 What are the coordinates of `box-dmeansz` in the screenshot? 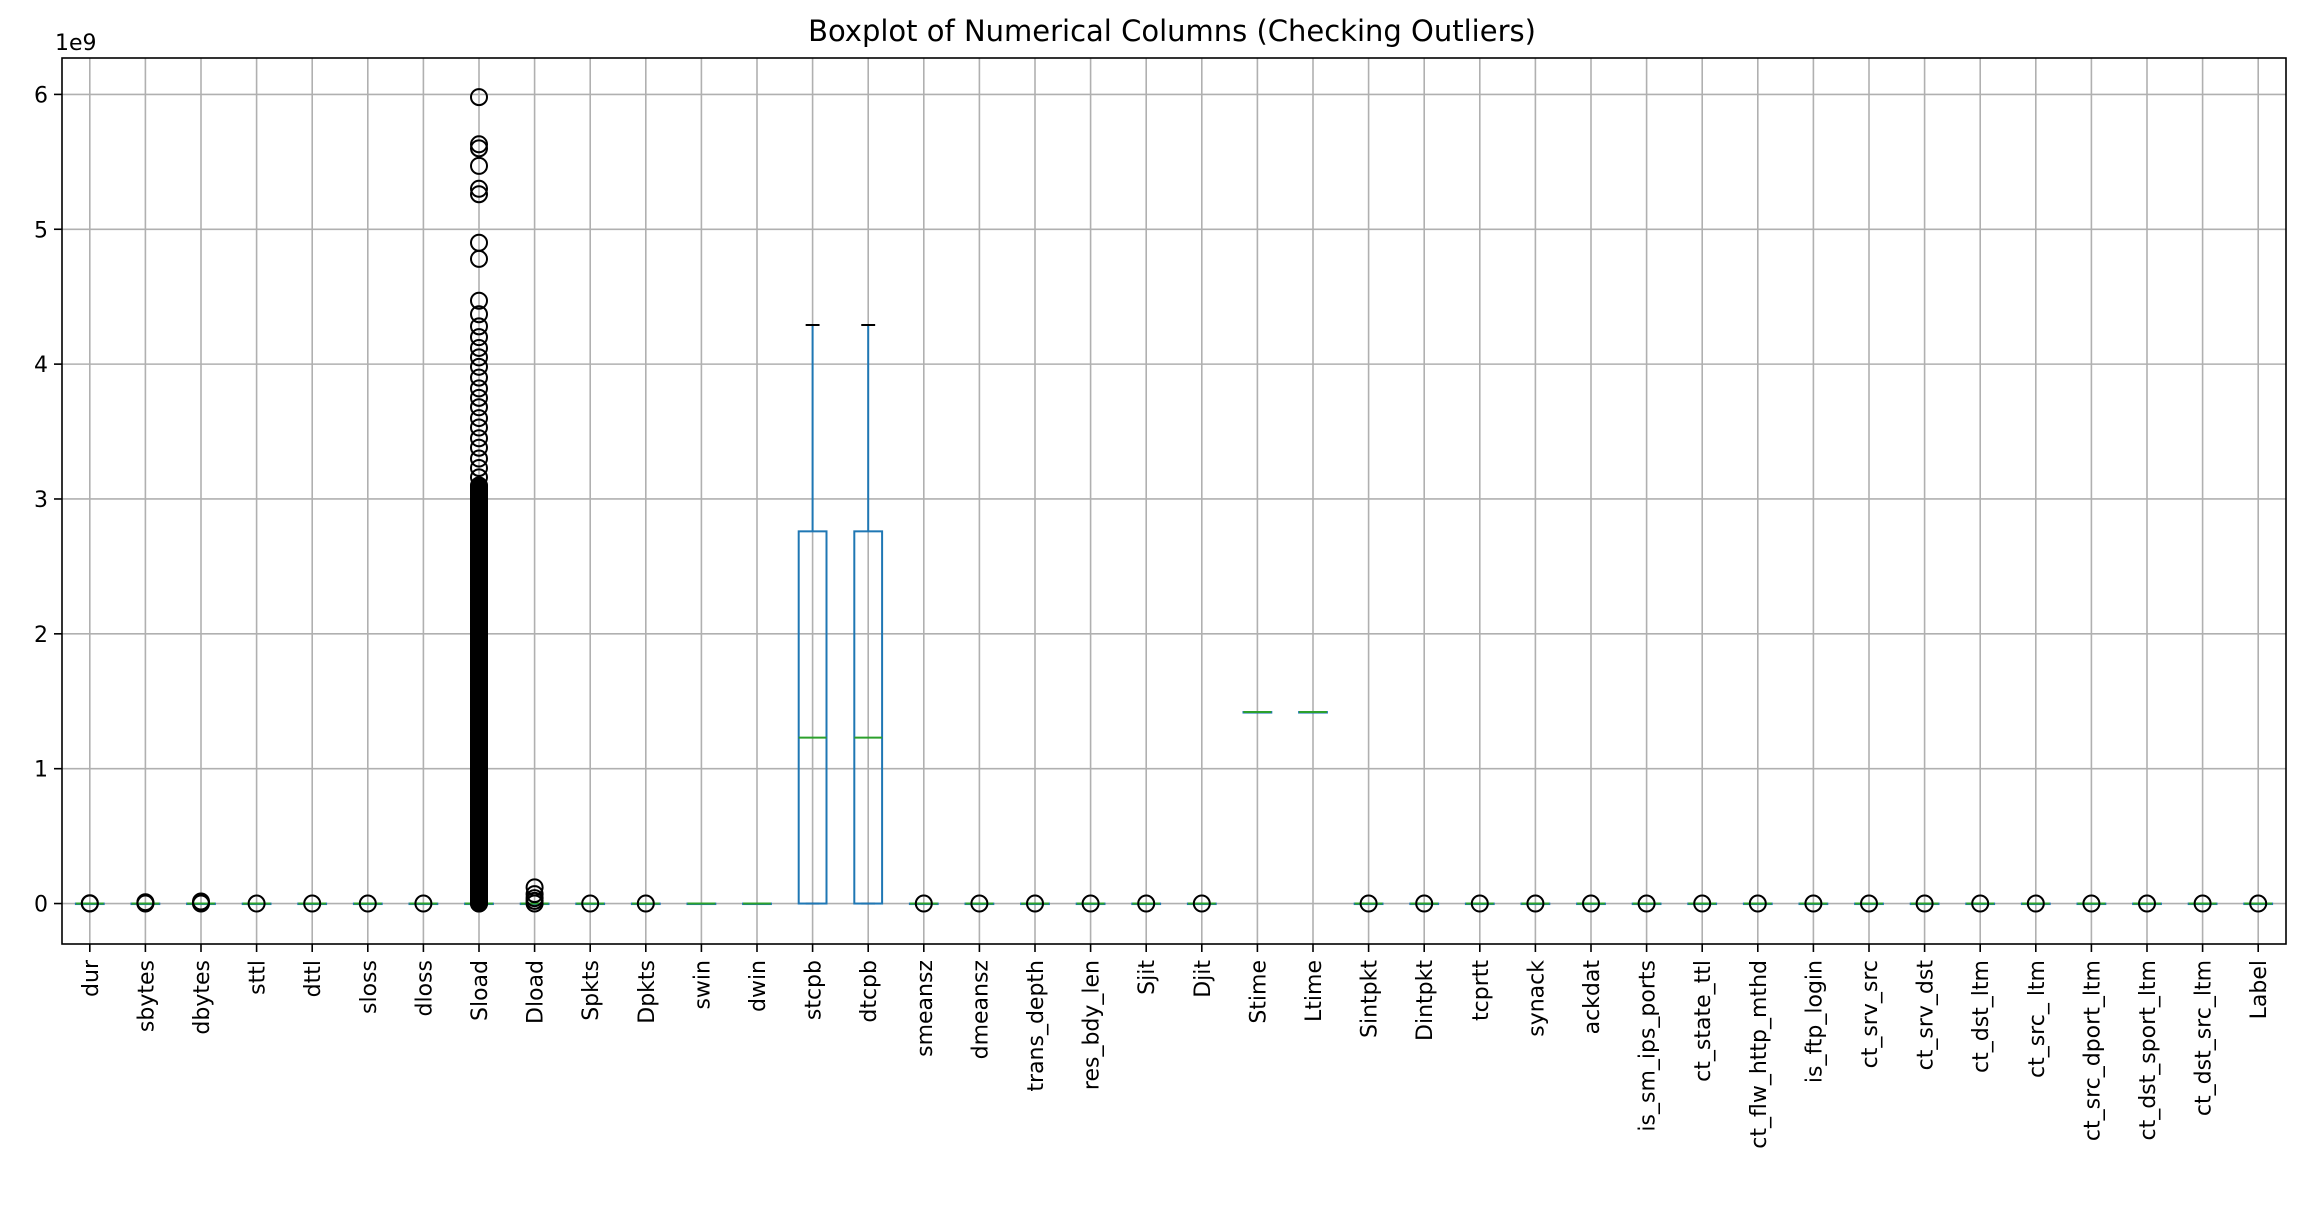 It's located at (979, 903).